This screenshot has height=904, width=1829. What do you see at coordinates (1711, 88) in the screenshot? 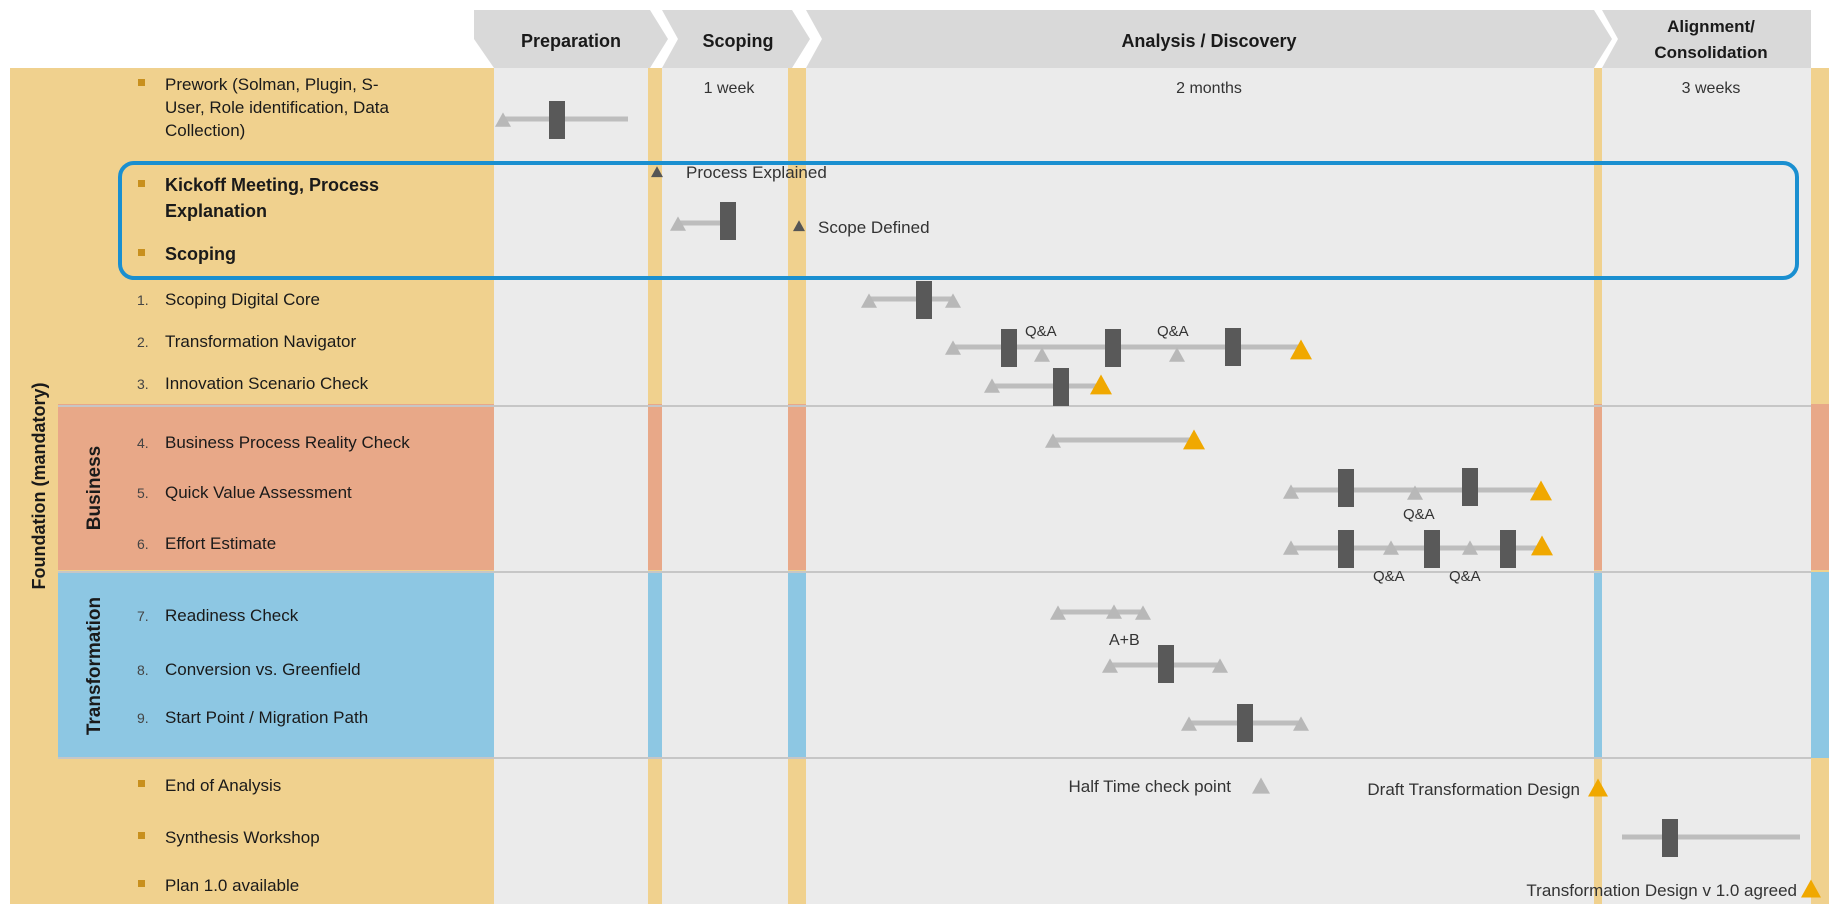
I see `duration-alignment: 3 weeks` at bounding box center [1711, 88].